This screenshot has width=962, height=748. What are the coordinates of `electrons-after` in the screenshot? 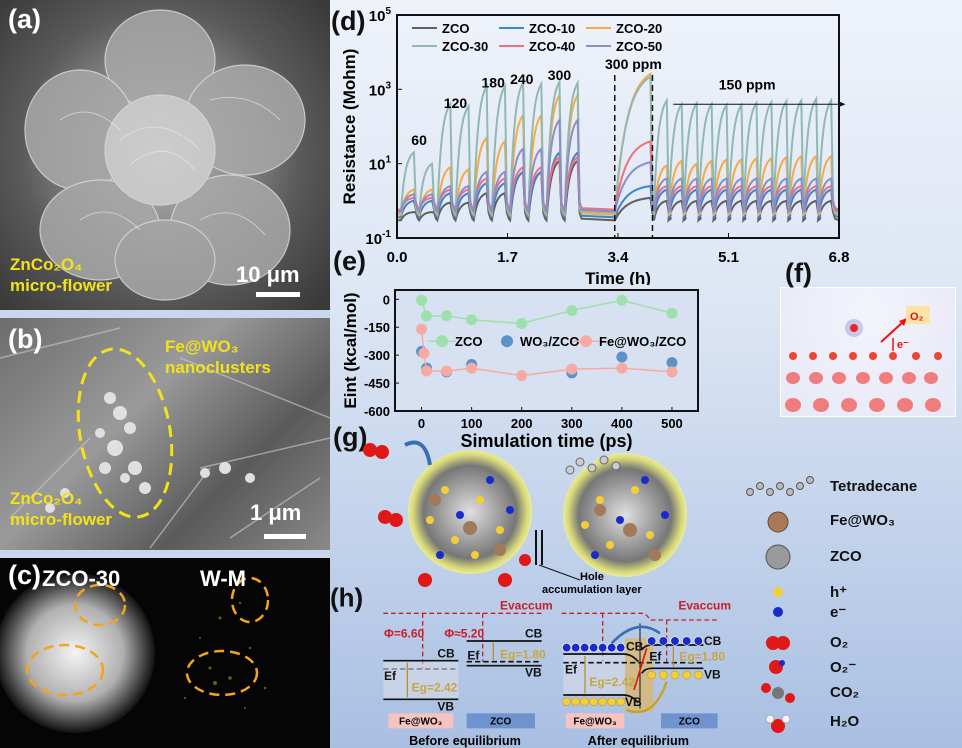 It's located at (632, 644).